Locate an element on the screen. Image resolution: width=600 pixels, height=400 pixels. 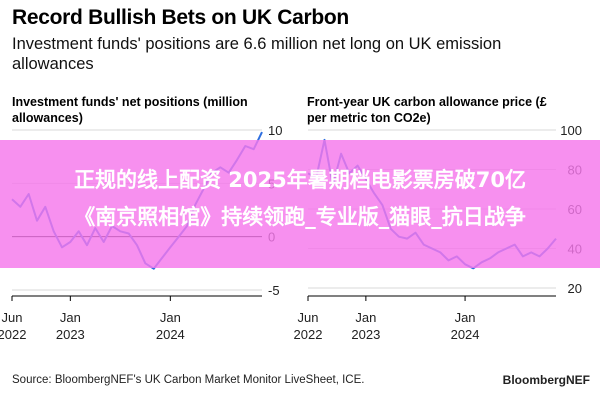
y-tick-label: 20 is located at coordinates (575, 288).